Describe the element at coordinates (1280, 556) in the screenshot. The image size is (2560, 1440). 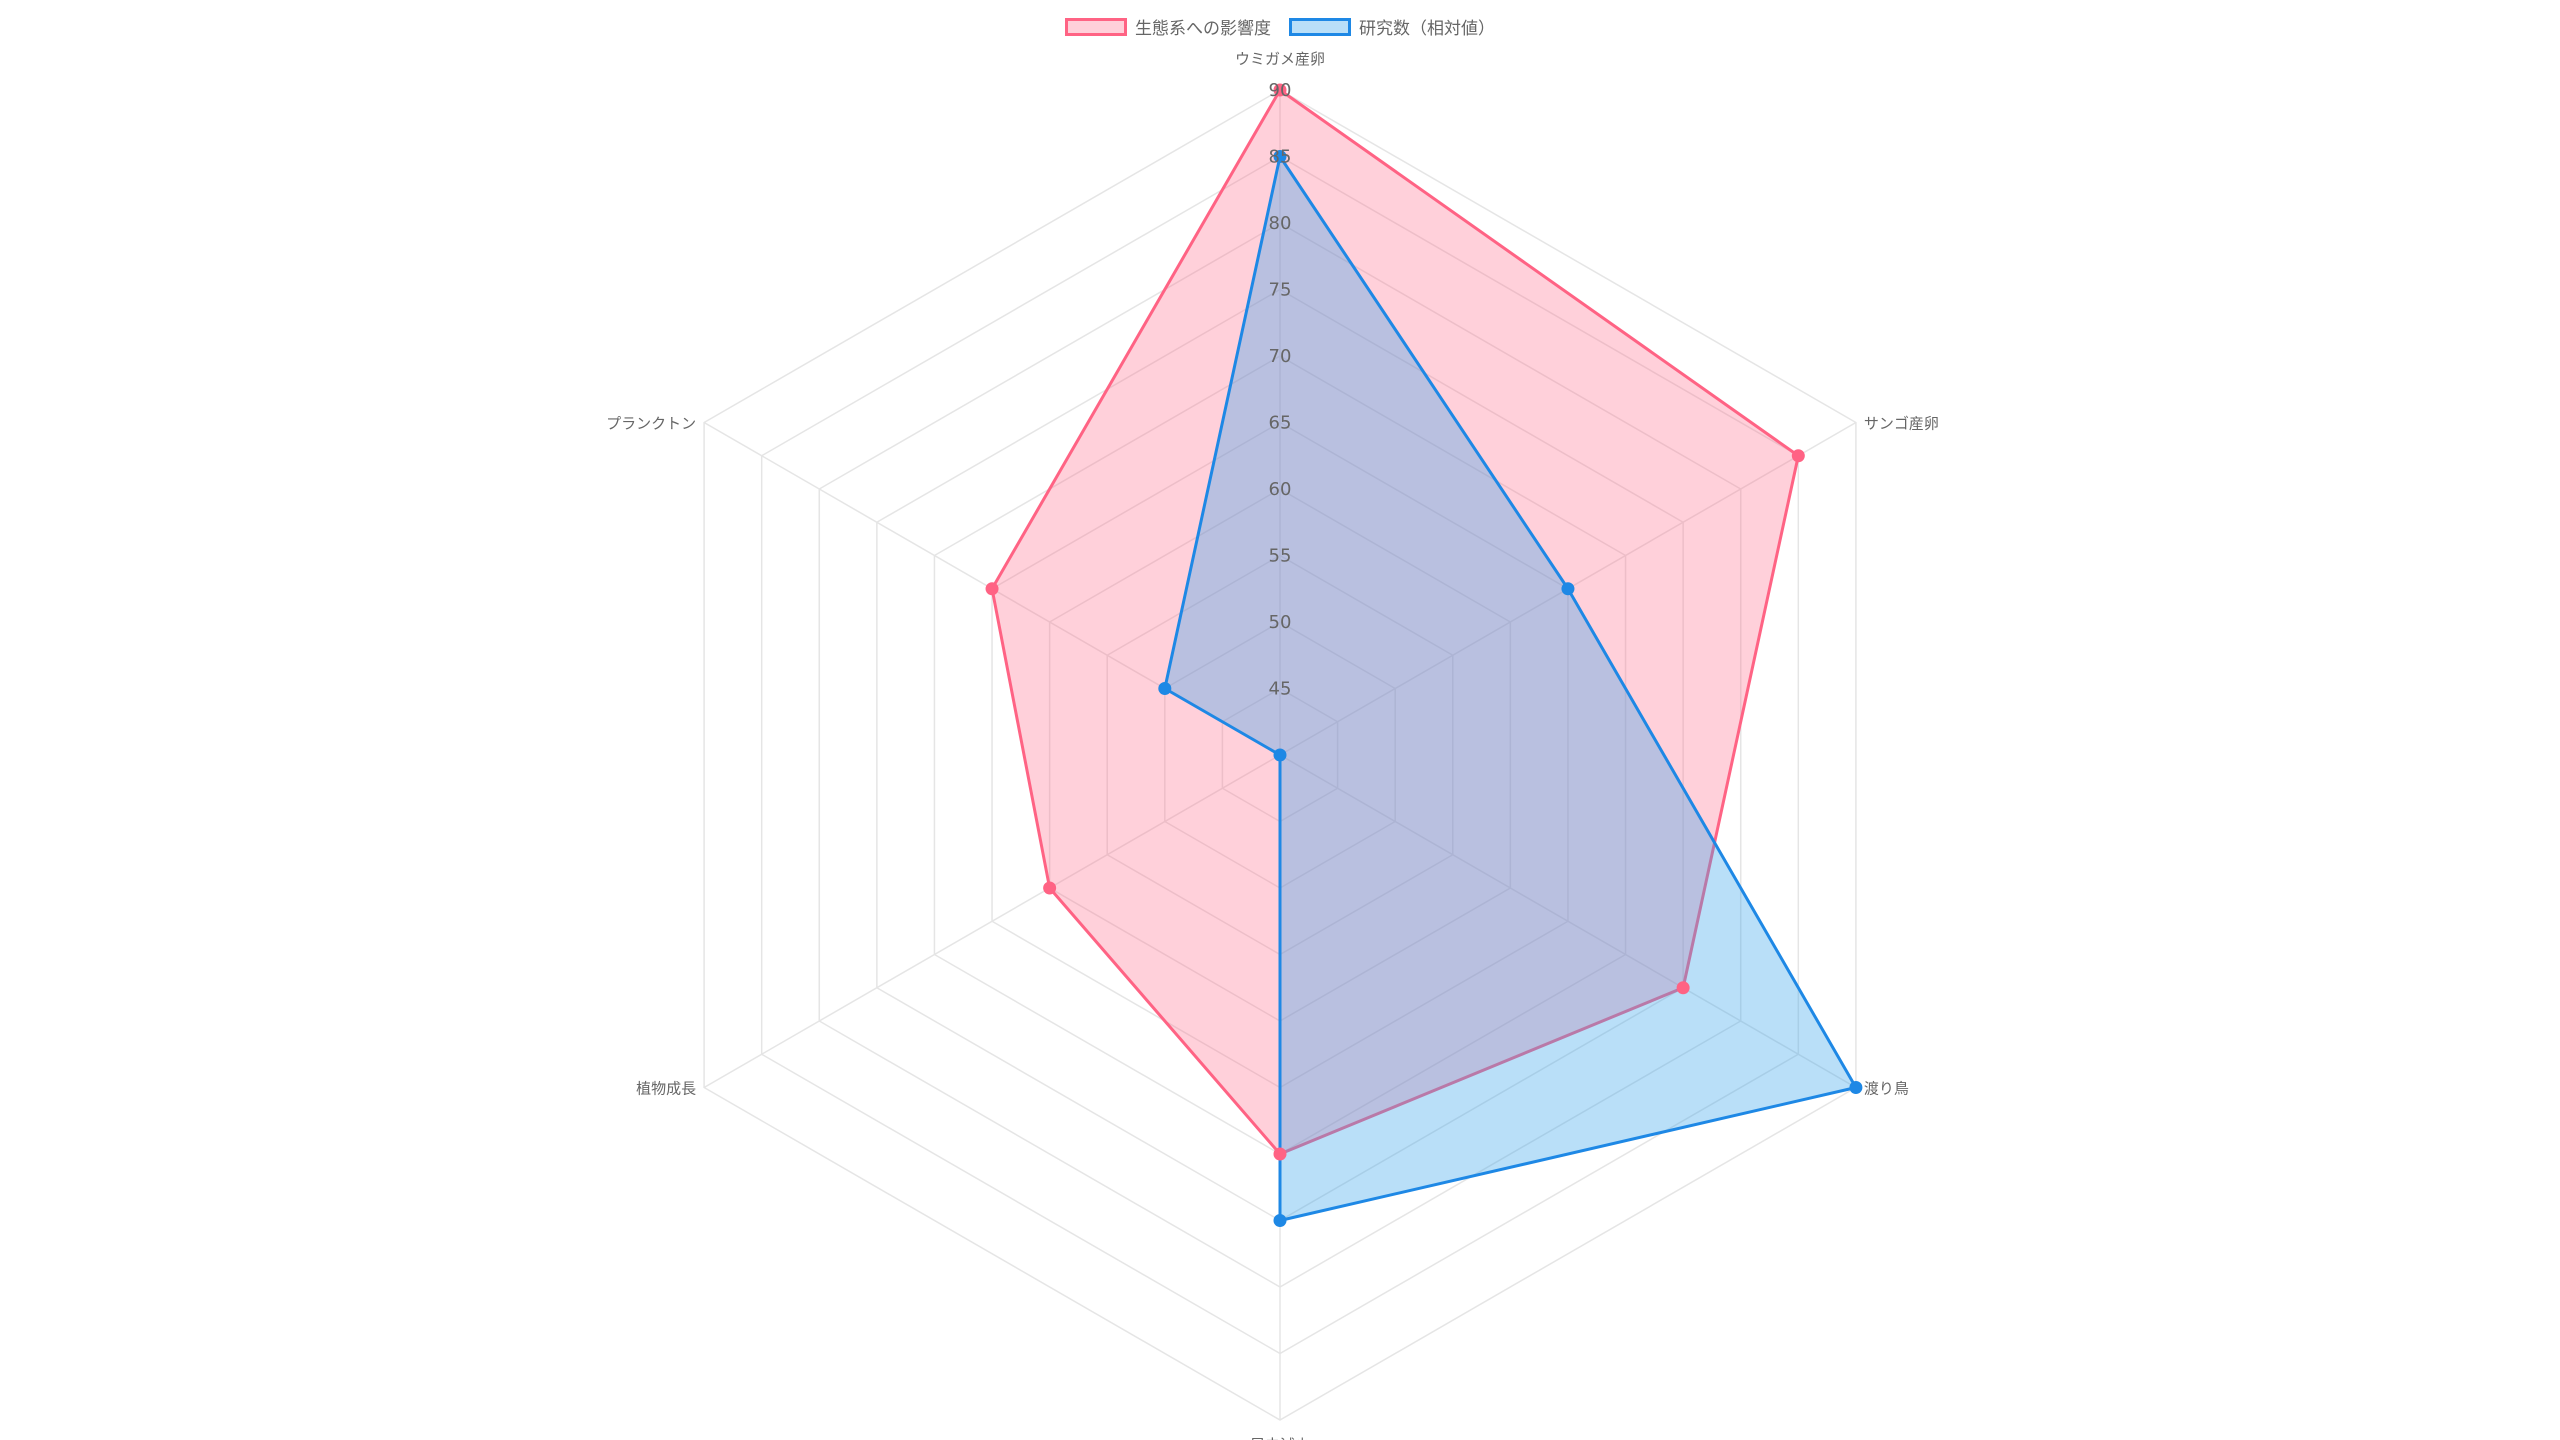
I see `tick-label-55: 55` at that location.